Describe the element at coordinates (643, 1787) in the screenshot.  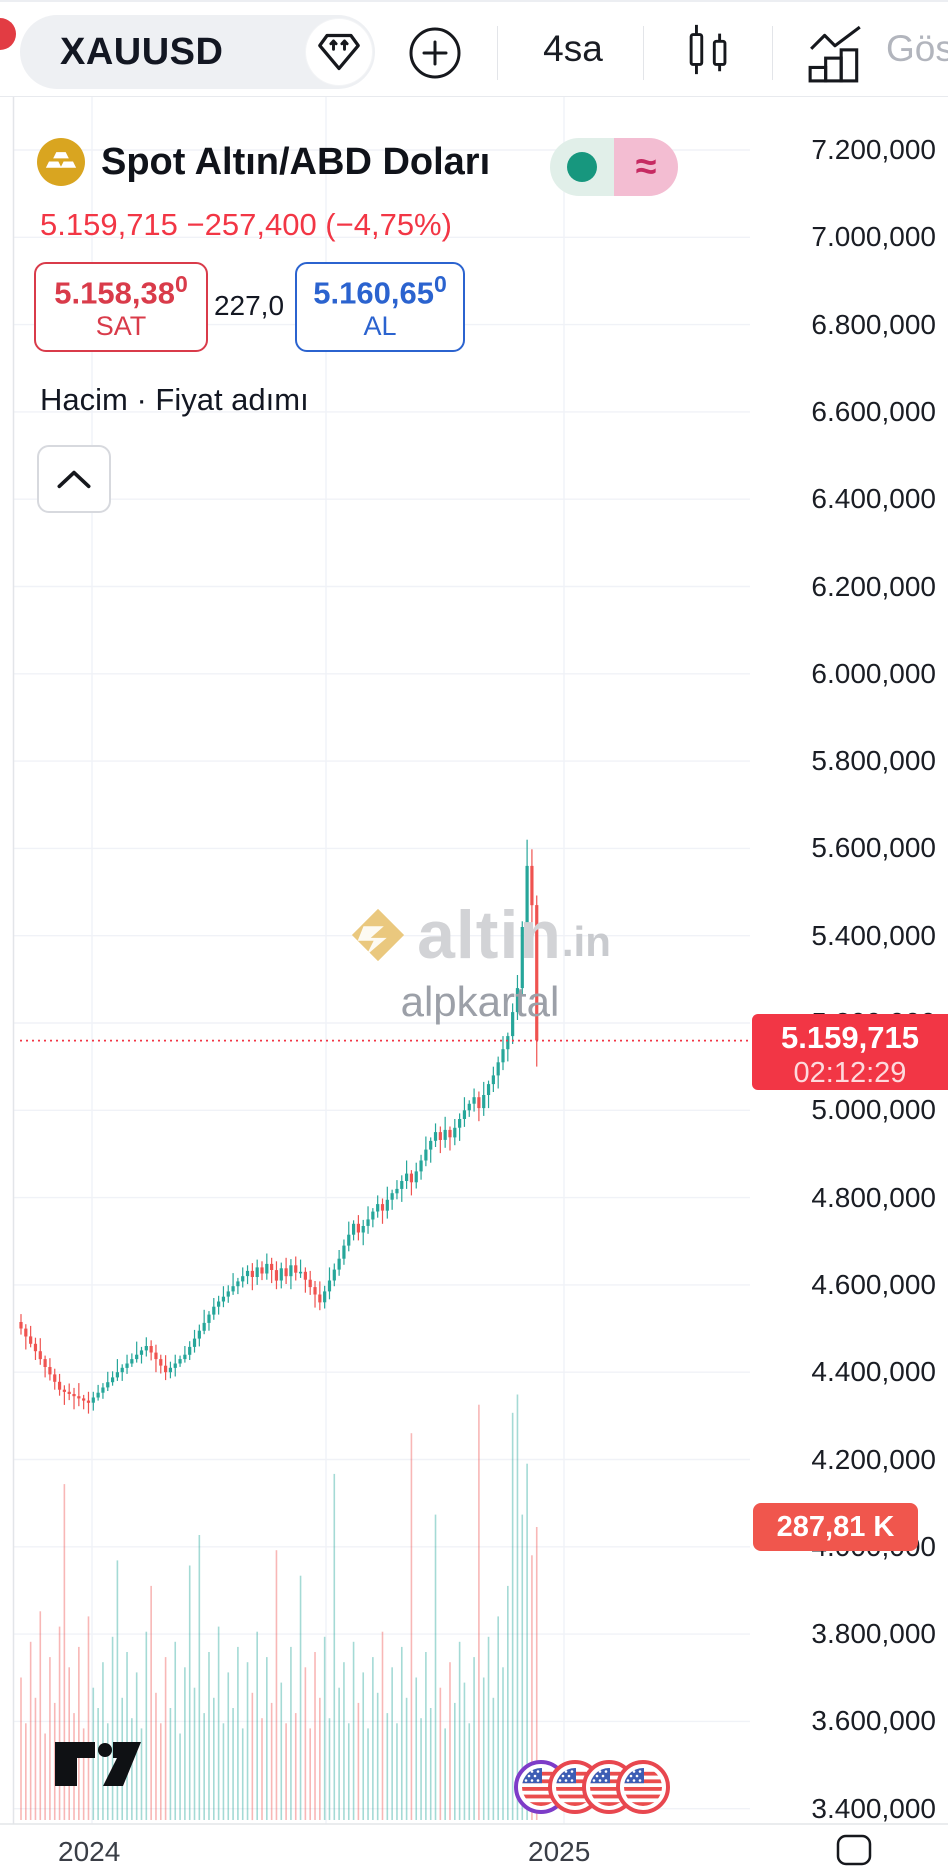
I see `us-flag-icon` at that location.